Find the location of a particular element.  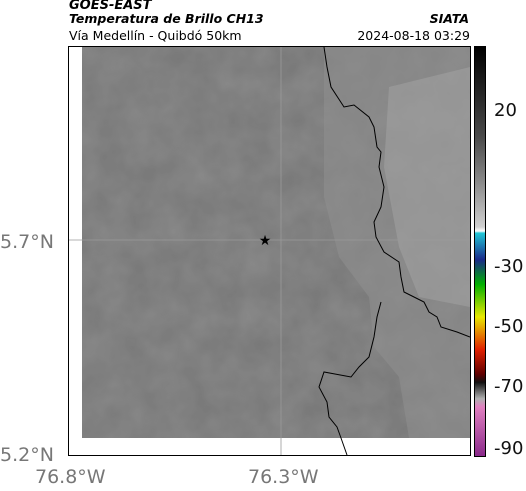

lat-tick-label: 5.7°N is located at coordinates (27, 242).